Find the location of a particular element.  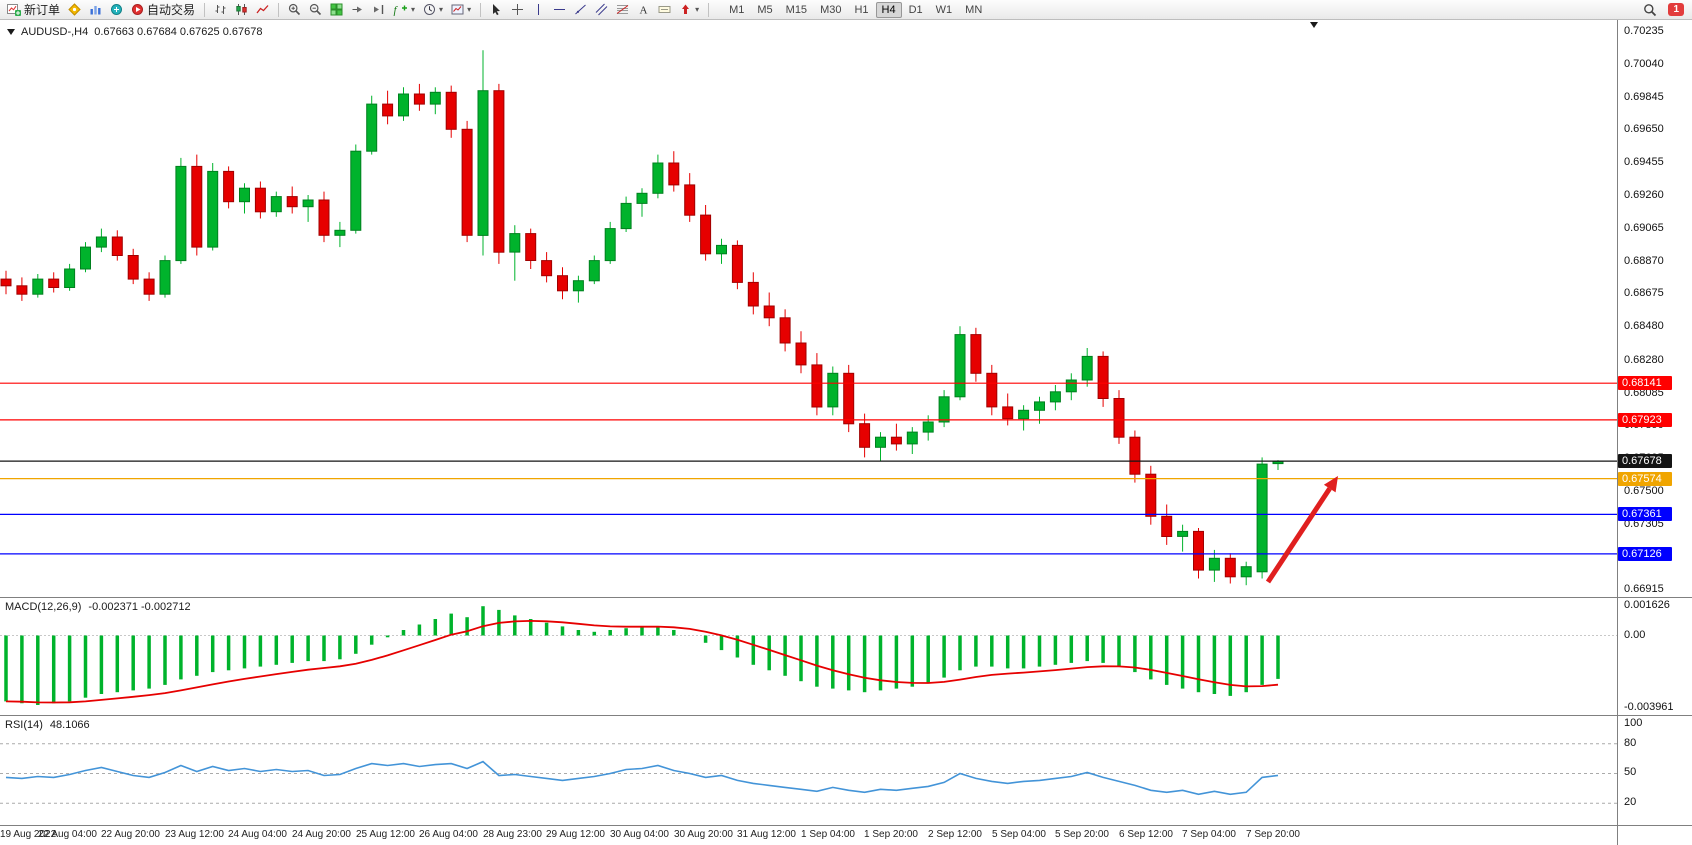

macd-label: MACD(12,26,9) is located at coordinates (43, 607).